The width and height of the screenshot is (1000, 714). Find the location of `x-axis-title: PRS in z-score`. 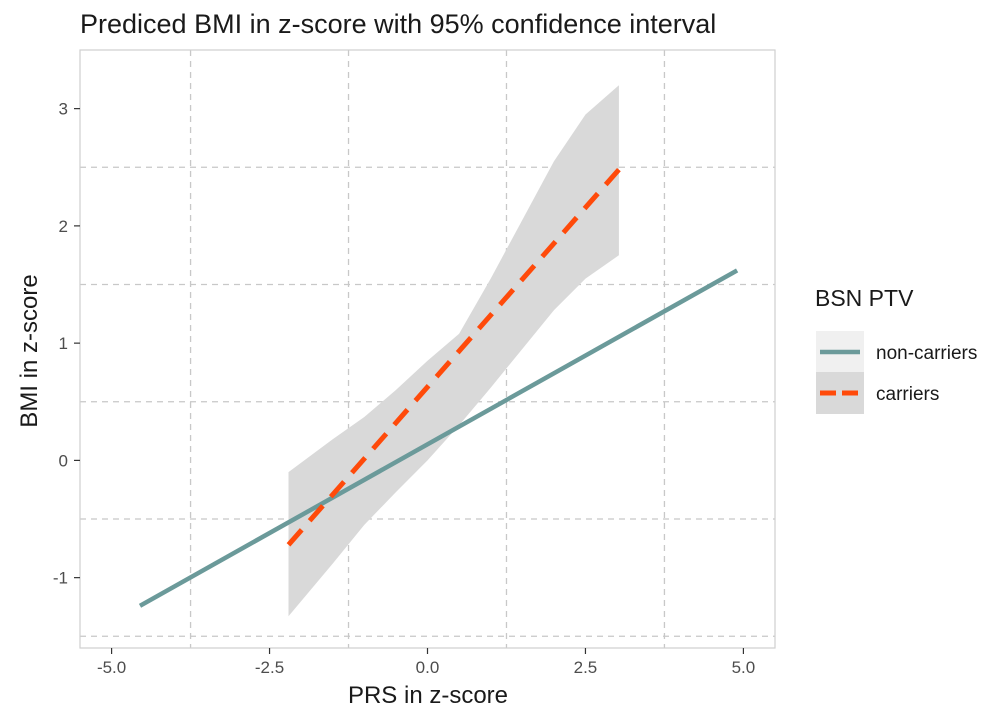

x-axis-title: PRS in z-score is located at coordinates (428, 695).